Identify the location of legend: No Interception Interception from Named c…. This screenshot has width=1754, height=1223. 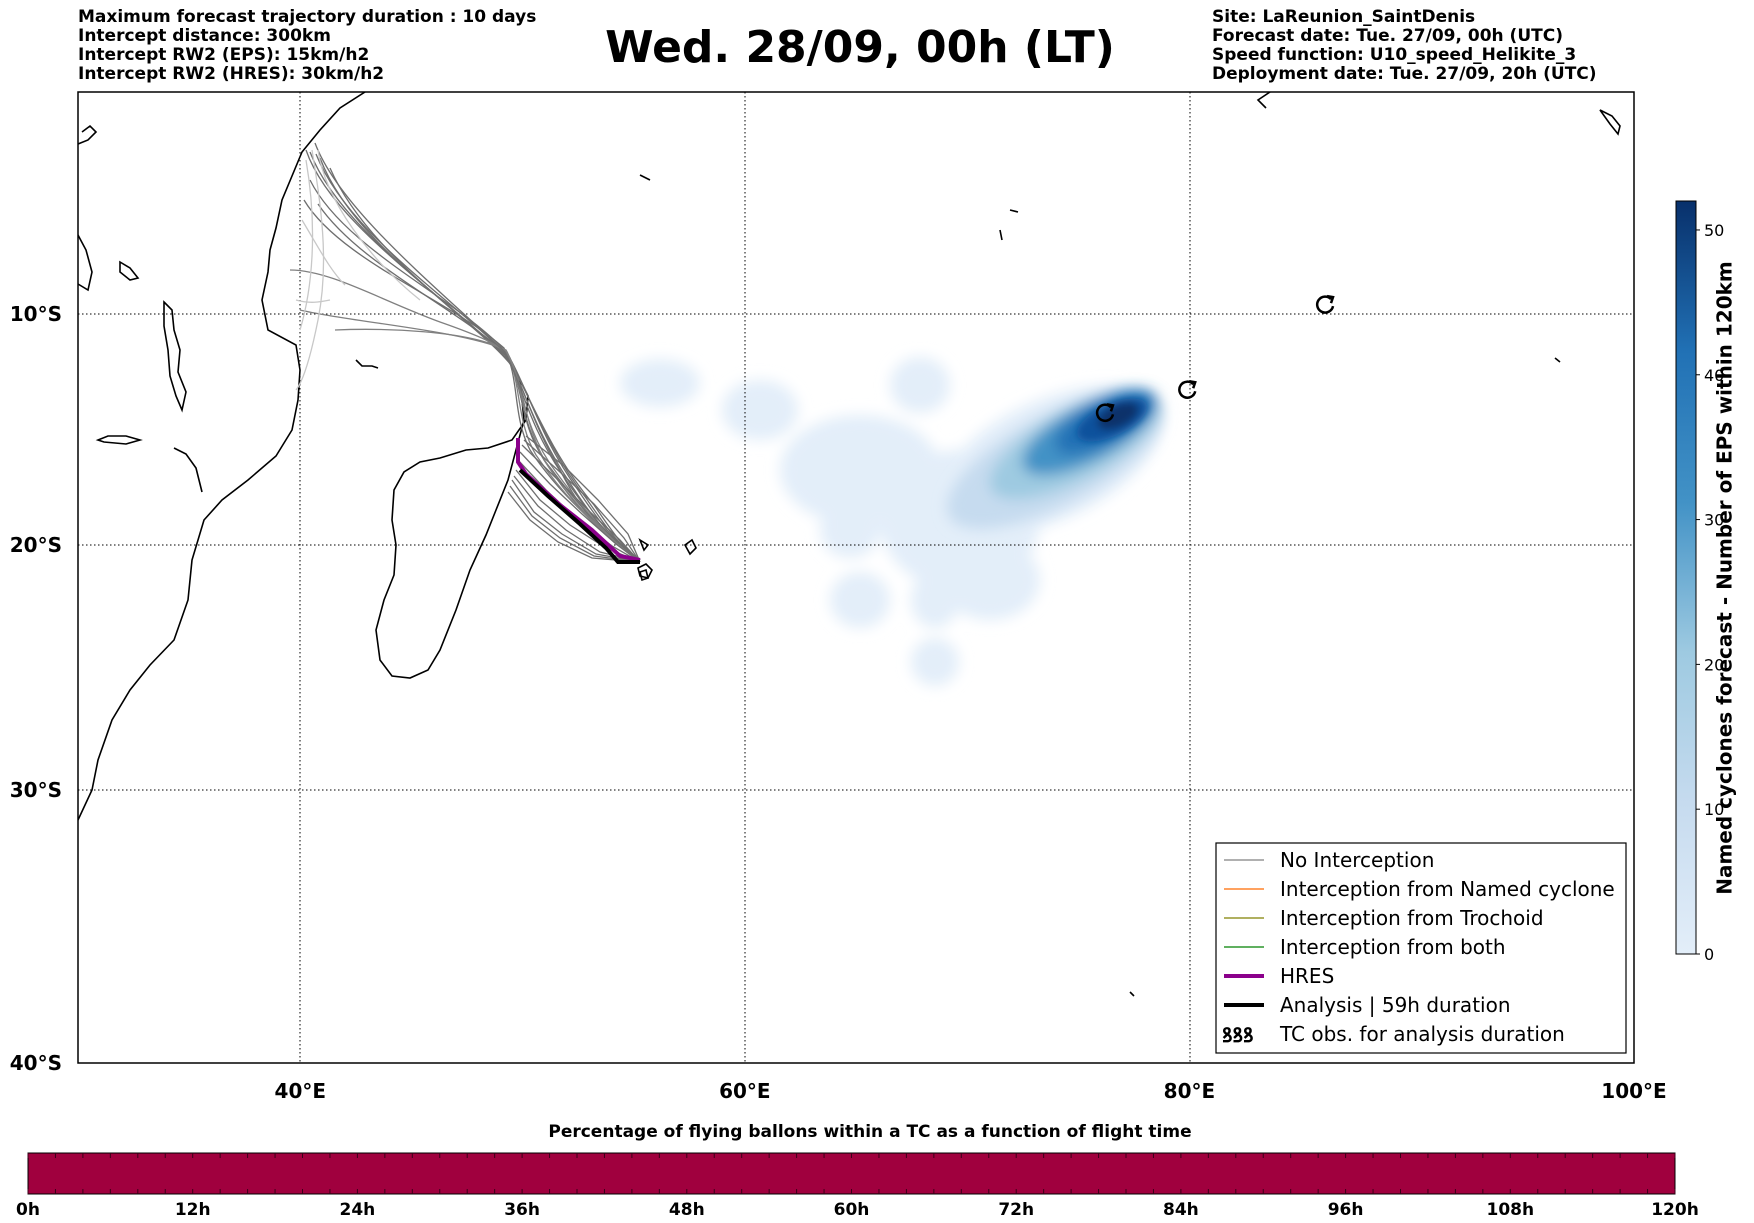
(1421, 948).